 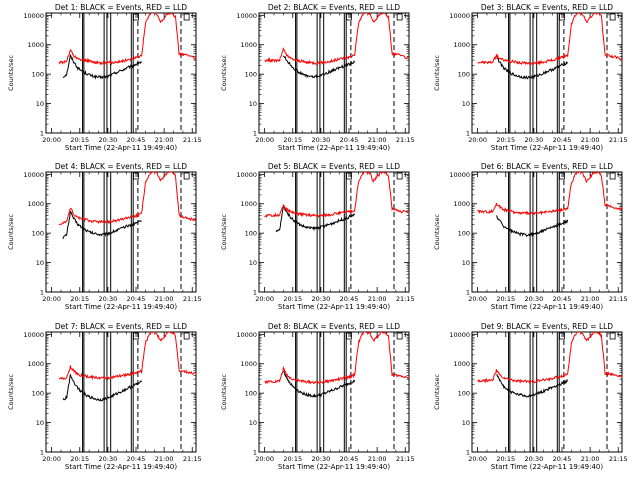 I want to click on panel-title: Det 1: BLACK = Events, RED = LLD, so click(x=121, y=7).